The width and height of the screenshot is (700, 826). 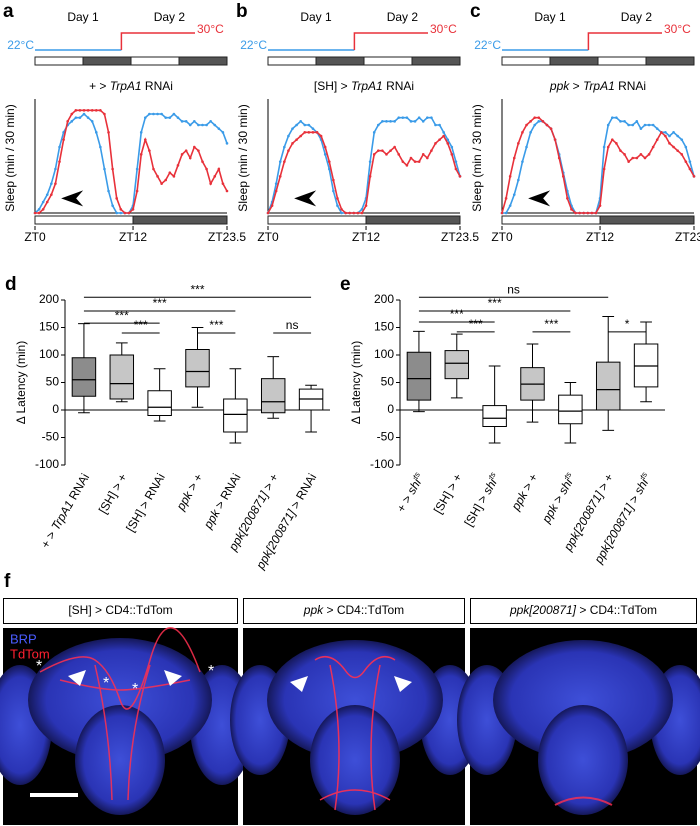 I want to click on y-axis-label: Δ Latency (min), so click(x=21, y=382).